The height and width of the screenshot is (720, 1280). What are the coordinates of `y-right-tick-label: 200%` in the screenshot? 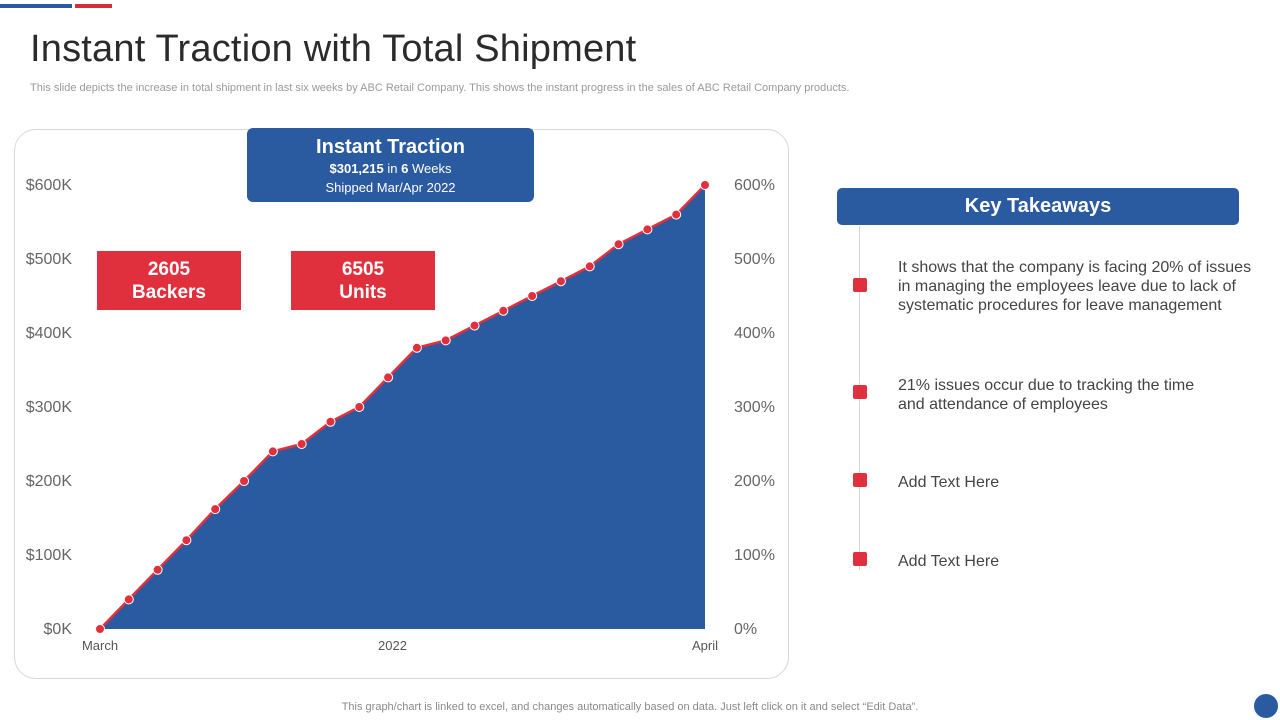 It's located at (754, 481).